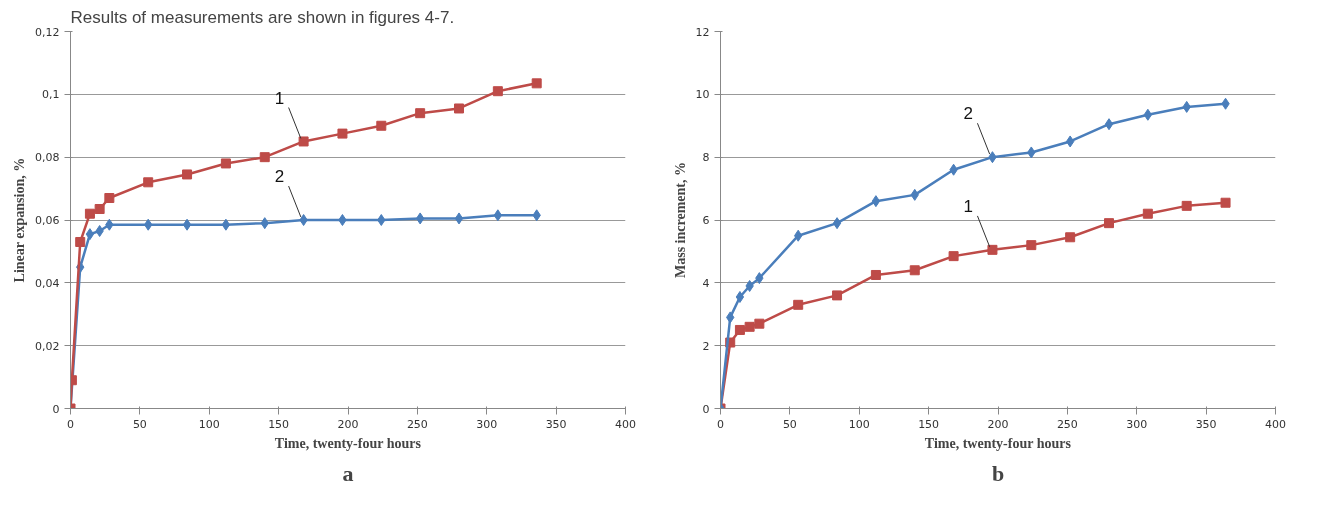 The width and height of the screenshot is (1317, 512). Describe the element at coordinates (47, 158) in the screenshot. I see `y-tick-label: 0,08` at that location.